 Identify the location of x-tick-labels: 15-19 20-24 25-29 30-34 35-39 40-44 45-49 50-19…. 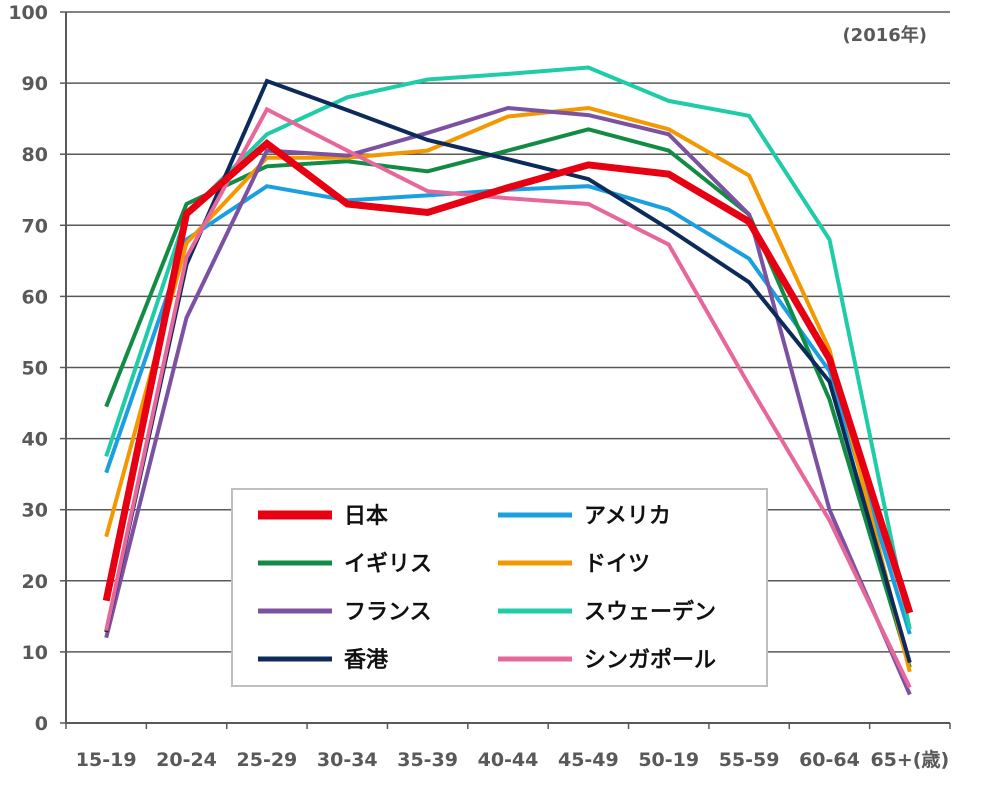
(512, 760).